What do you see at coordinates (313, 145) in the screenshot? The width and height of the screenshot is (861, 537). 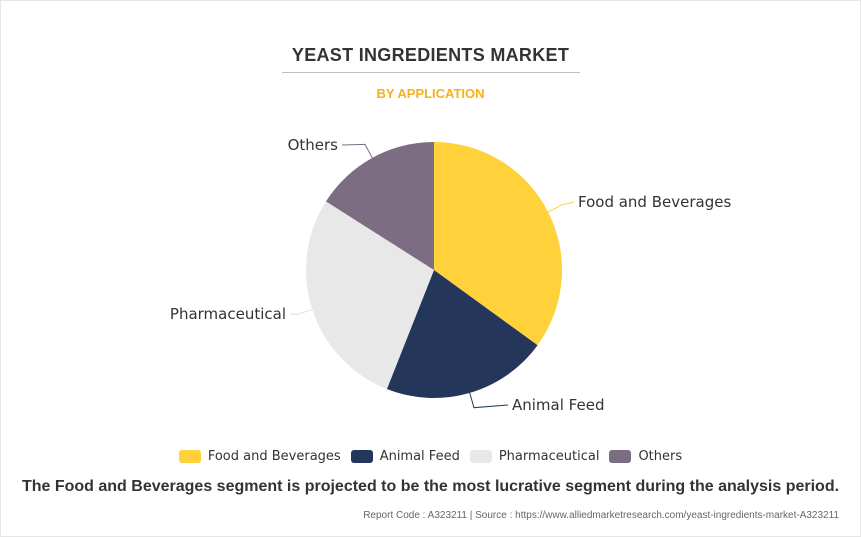 I see `slice-label-others: Others` at bounding box center [313, 145].